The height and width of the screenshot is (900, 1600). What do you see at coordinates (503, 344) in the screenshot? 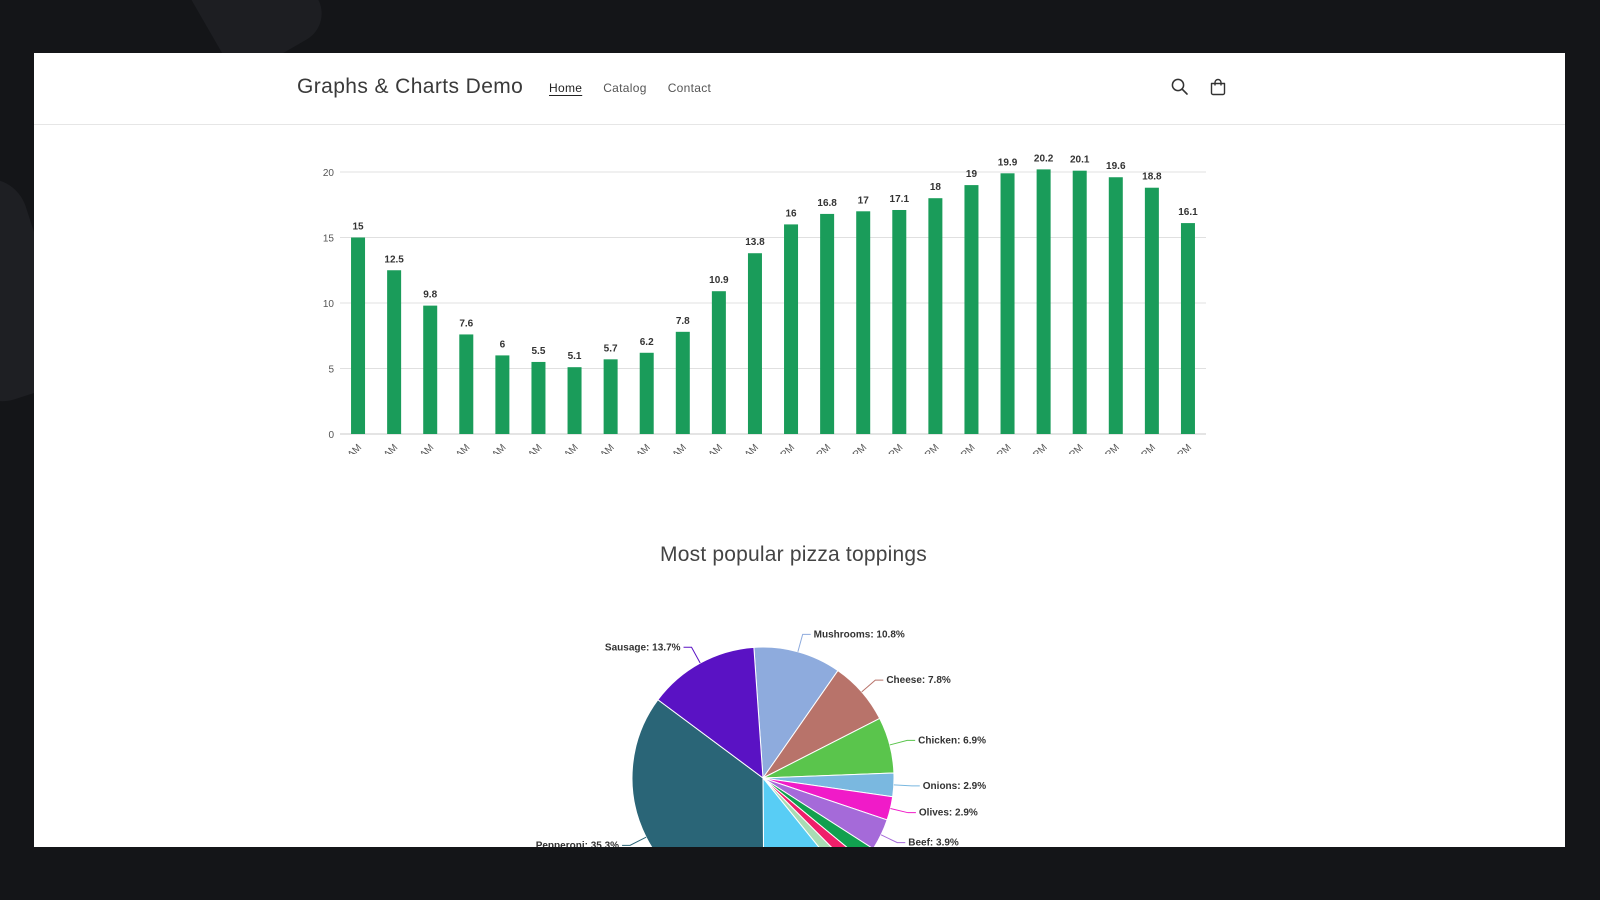
I see `bar-data-label: 6` at bounding box center [503, 344].